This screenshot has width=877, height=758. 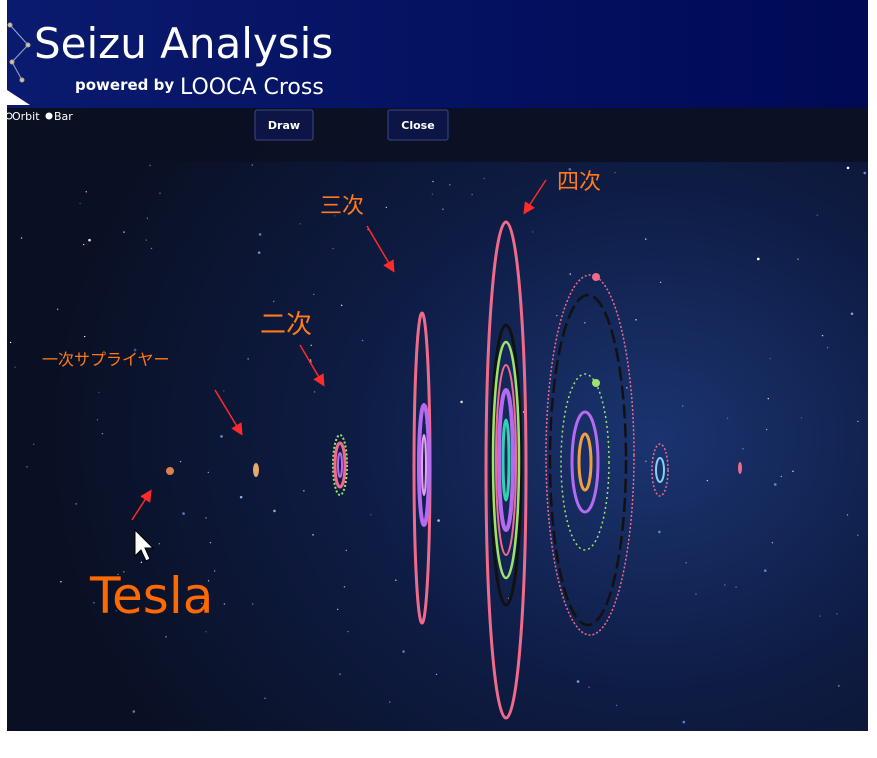 I want to click on radio-orbit, so click(x=9, y=116).